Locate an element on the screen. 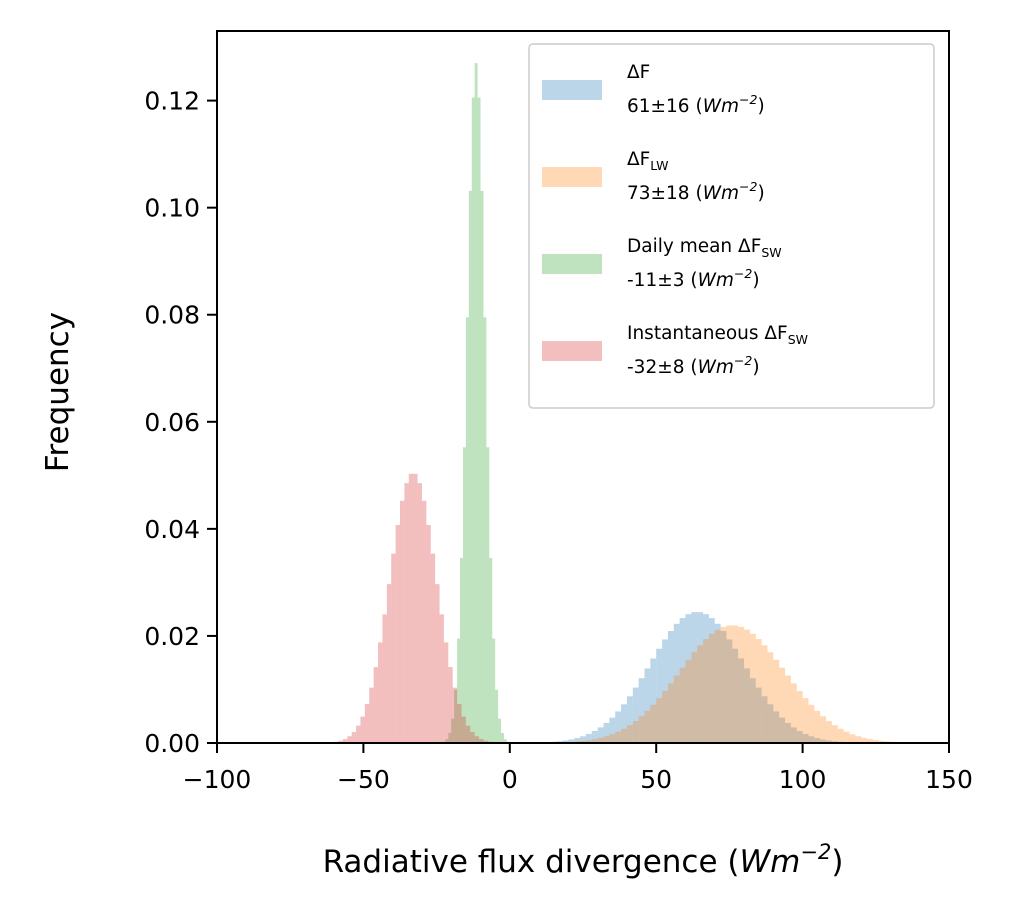 The width and height of the screenshot is (1035, 918). series-0-bars is located at coordinates (697, 677).